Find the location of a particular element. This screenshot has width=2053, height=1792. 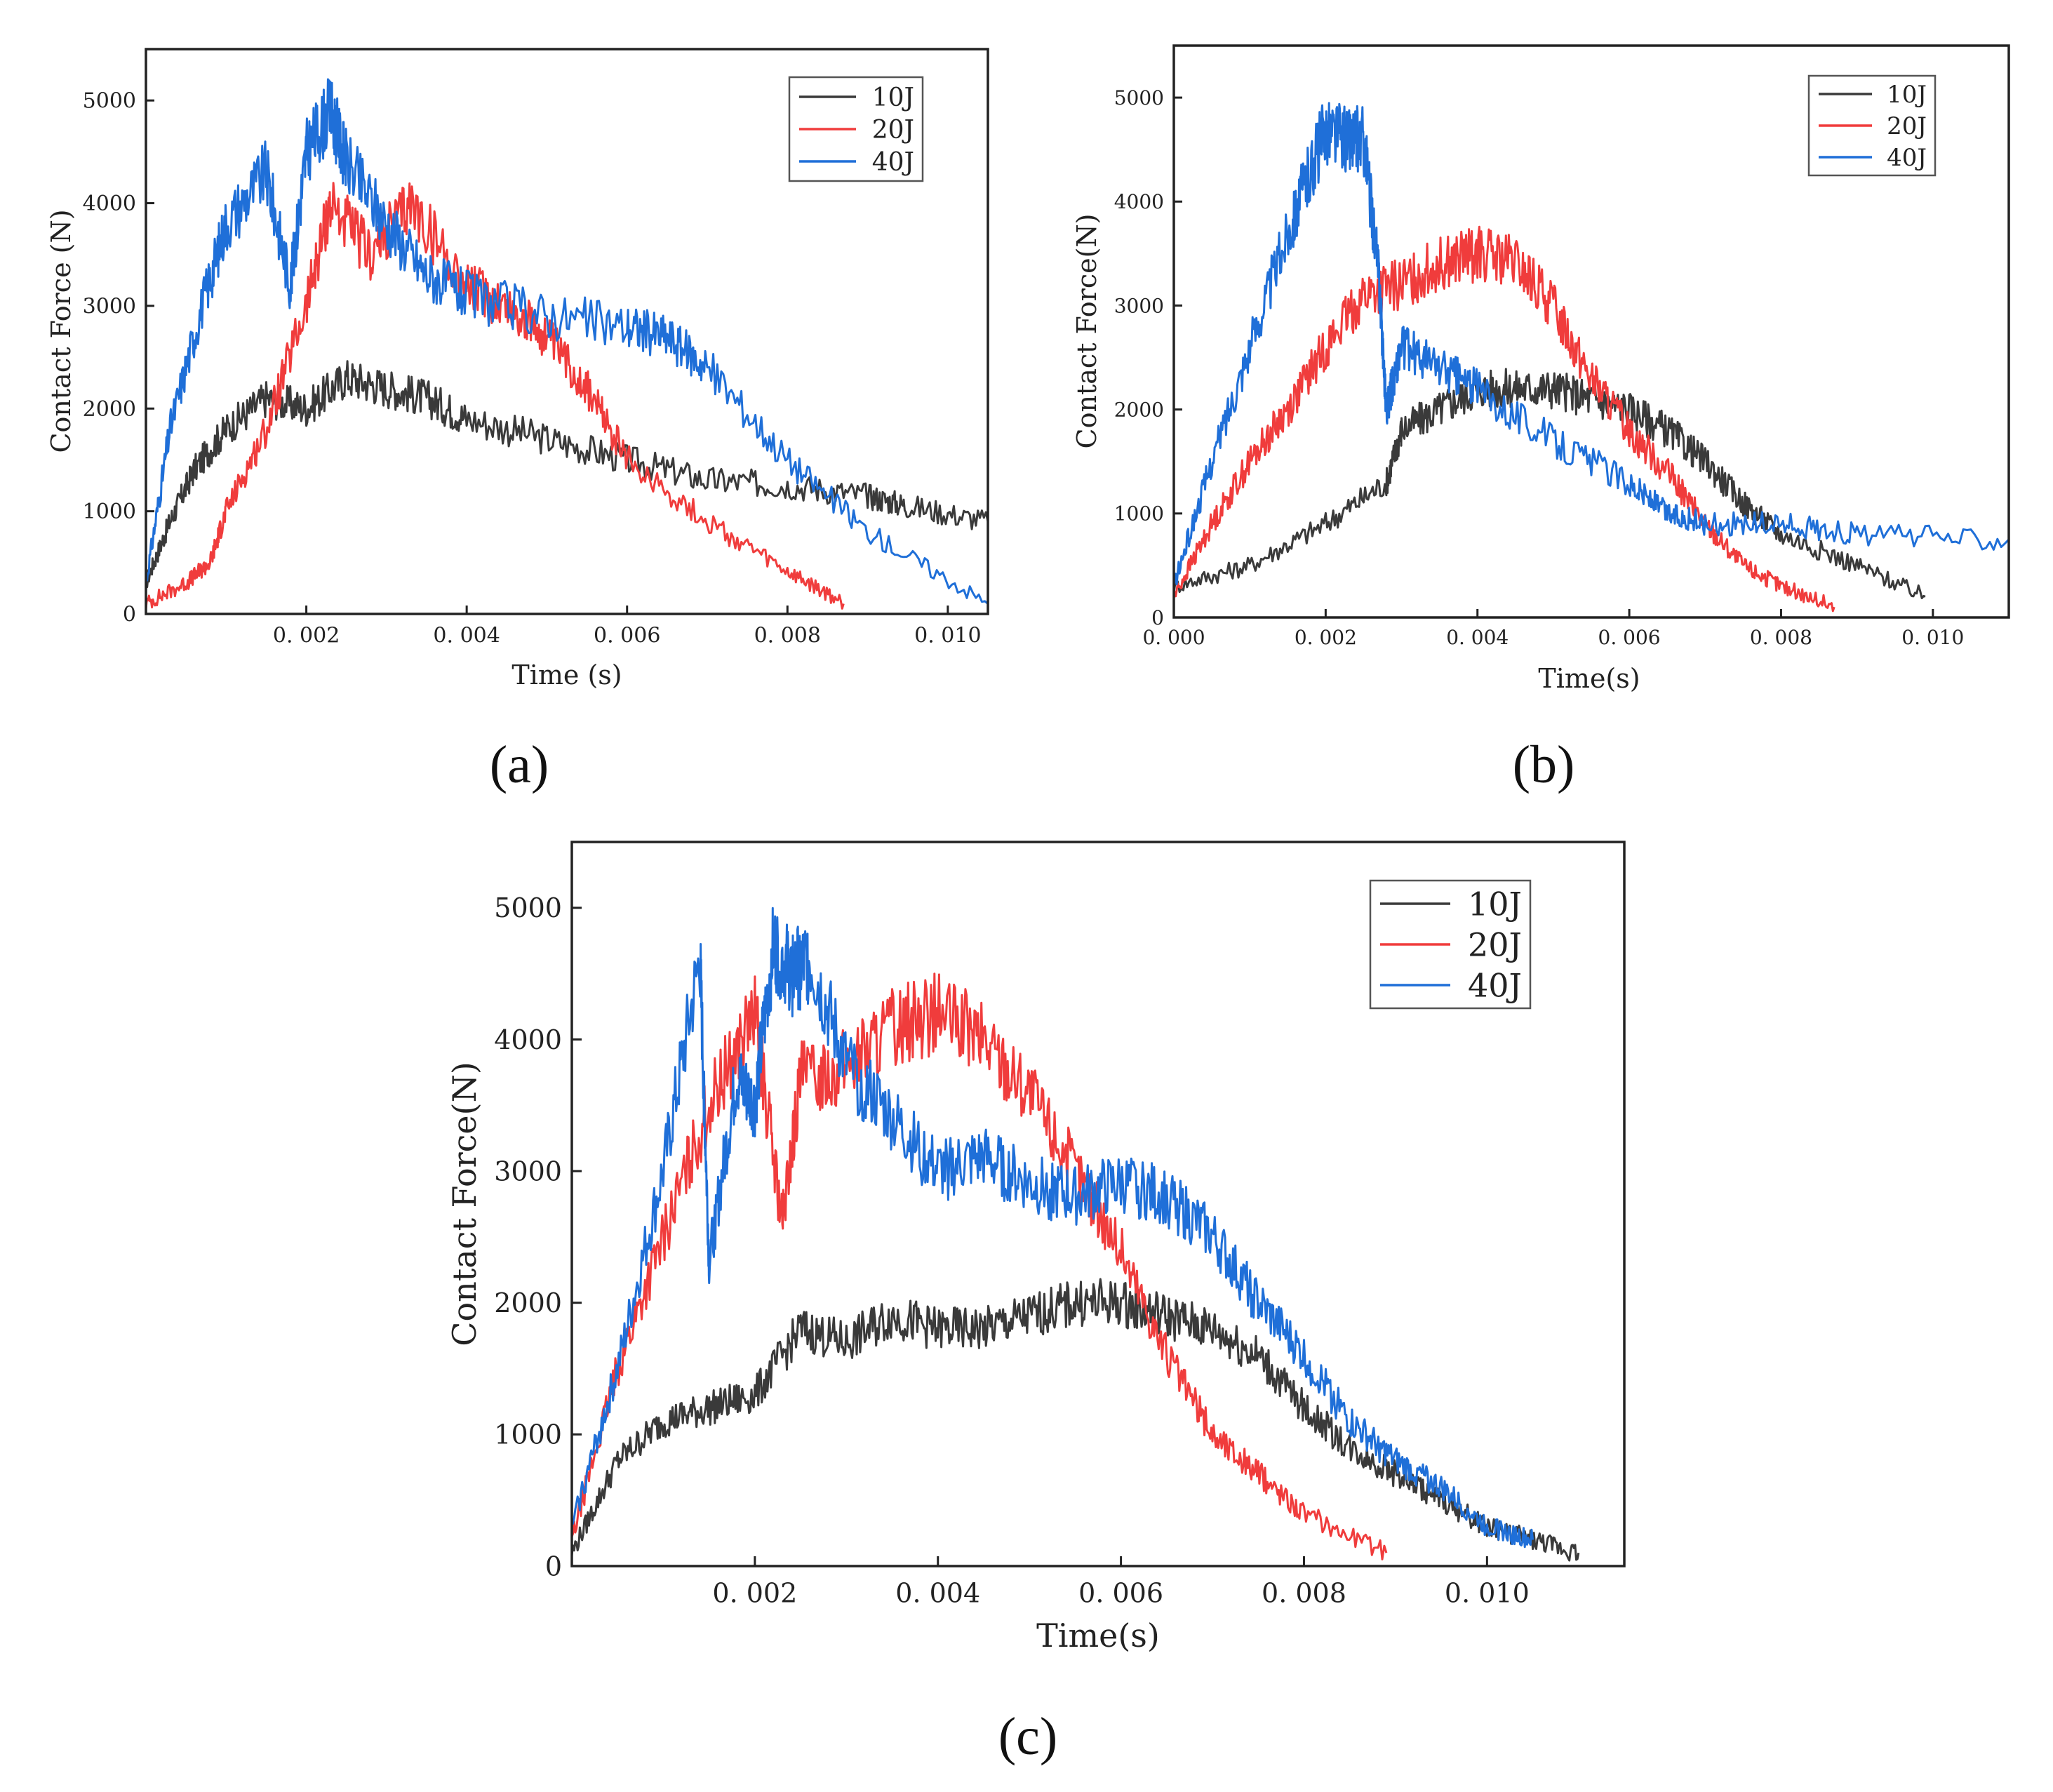

x-axis-label: Time (s) is located at coordinates (566, 675).